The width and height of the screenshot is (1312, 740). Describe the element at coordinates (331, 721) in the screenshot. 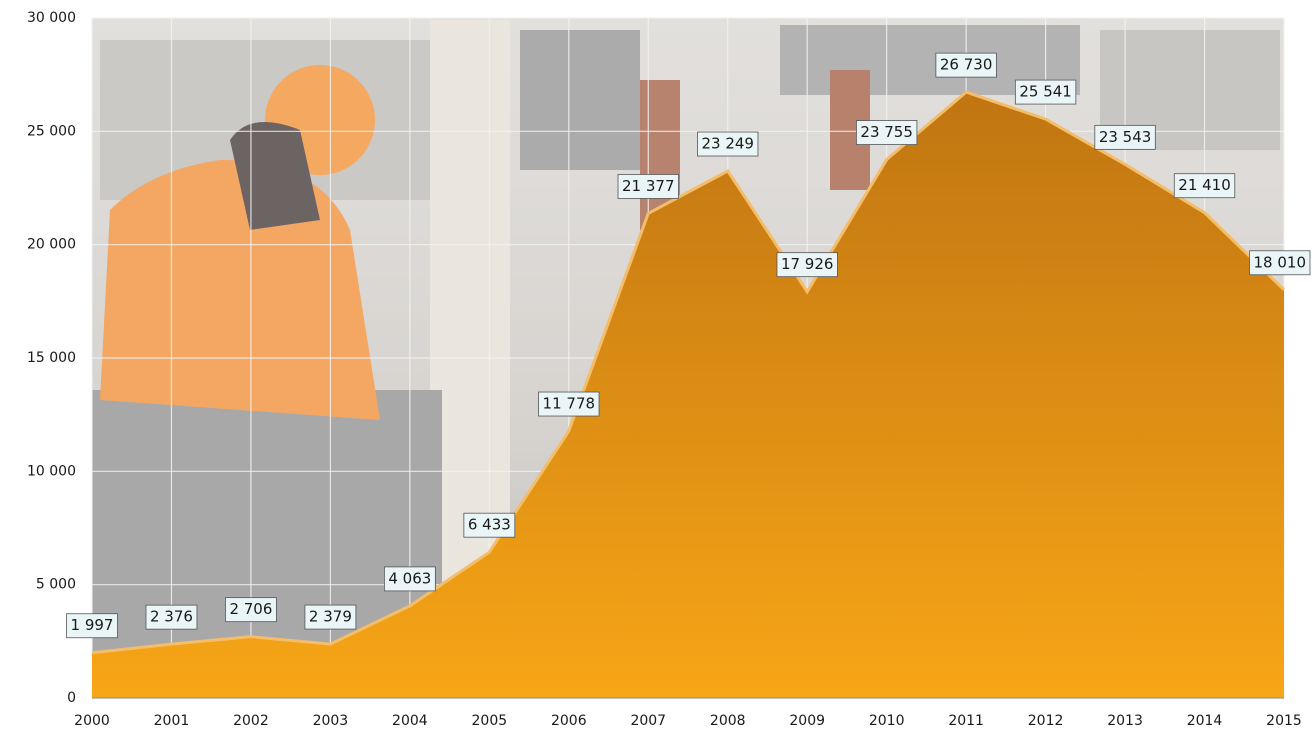

I see `x-tick-label: 2003` at that location.